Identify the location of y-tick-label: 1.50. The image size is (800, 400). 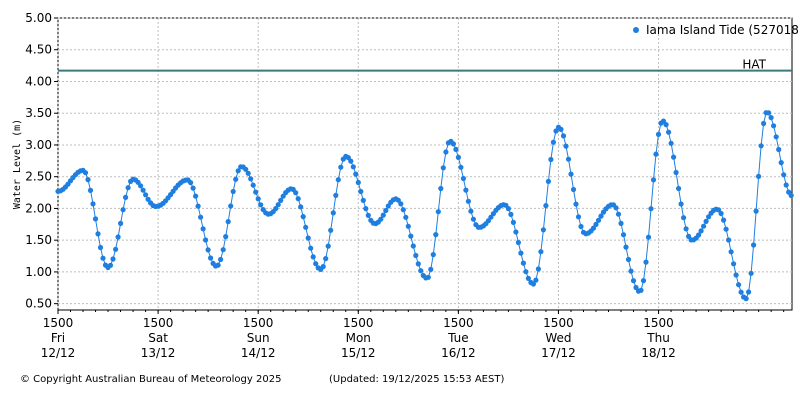
(38, 240).